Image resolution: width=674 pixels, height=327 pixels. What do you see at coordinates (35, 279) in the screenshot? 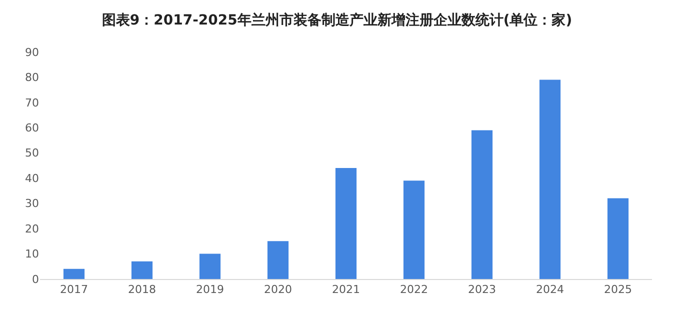
I see `y-tick-label: 0` at bounding box center [35, 279].